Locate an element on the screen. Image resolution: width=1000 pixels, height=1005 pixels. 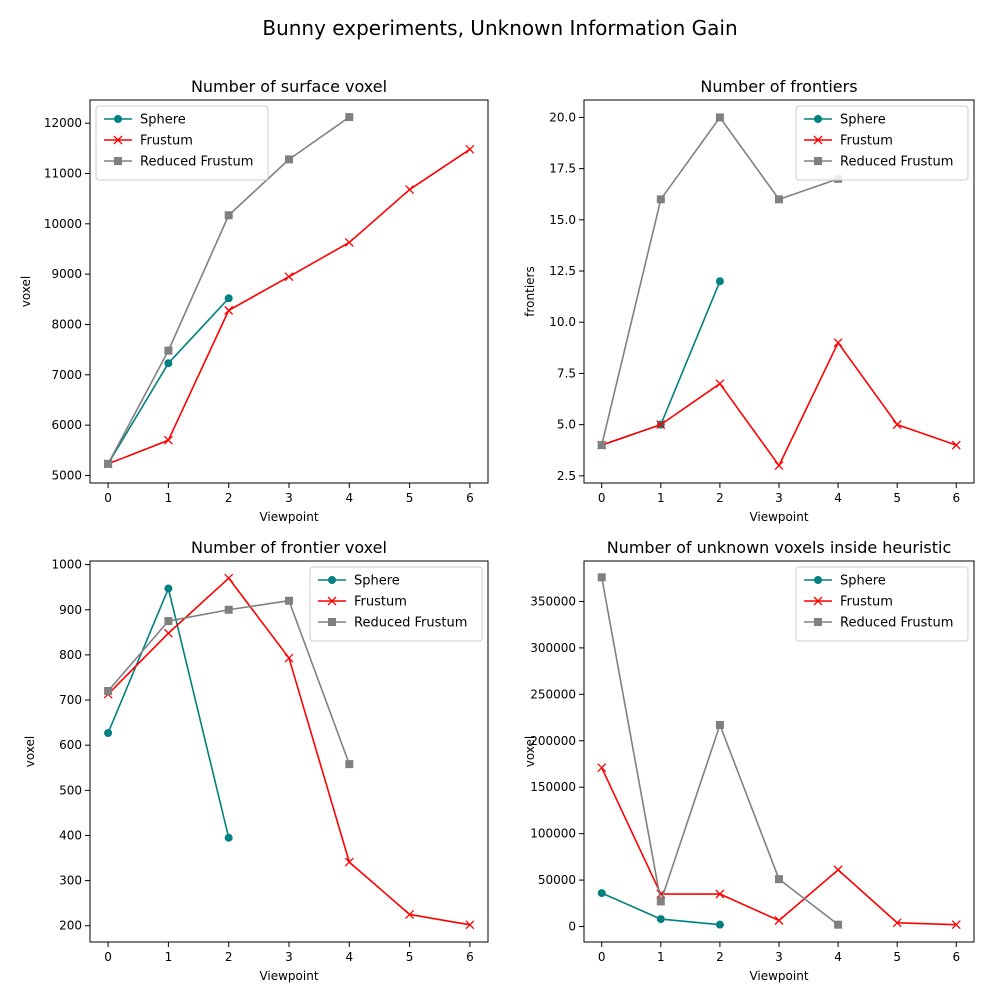
y-tick-label: 300 is located at coordinates (70, 881).